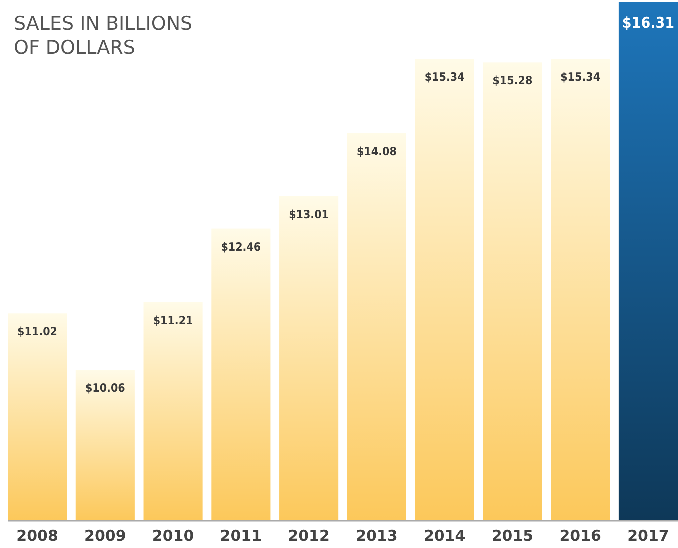  Describe the element at coordinates (38, 331) in the screenshot. I see `data-label: $11.02` at that location.